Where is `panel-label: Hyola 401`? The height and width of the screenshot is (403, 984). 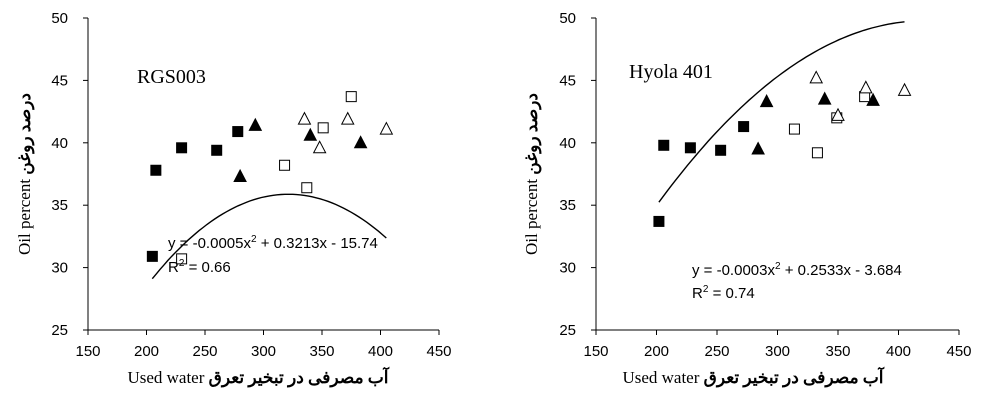
panel-label: Hyola 401 is located at coordinates (671, 72).